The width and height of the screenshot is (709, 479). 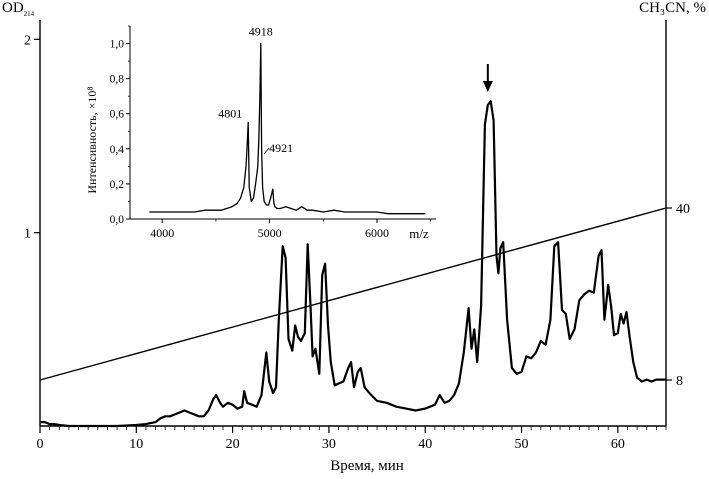 I want to click on left-axis-tick-label: 2, so click(x=27, y=40).